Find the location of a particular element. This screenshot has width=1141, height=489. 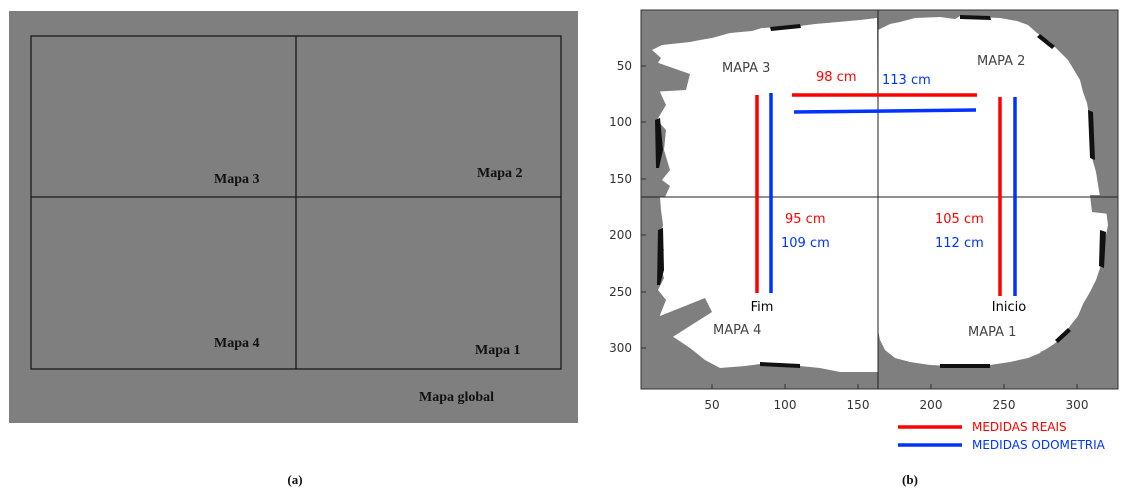

panel-a-label-mapa3: Mapa 3 is located at coordinates (237, 179).